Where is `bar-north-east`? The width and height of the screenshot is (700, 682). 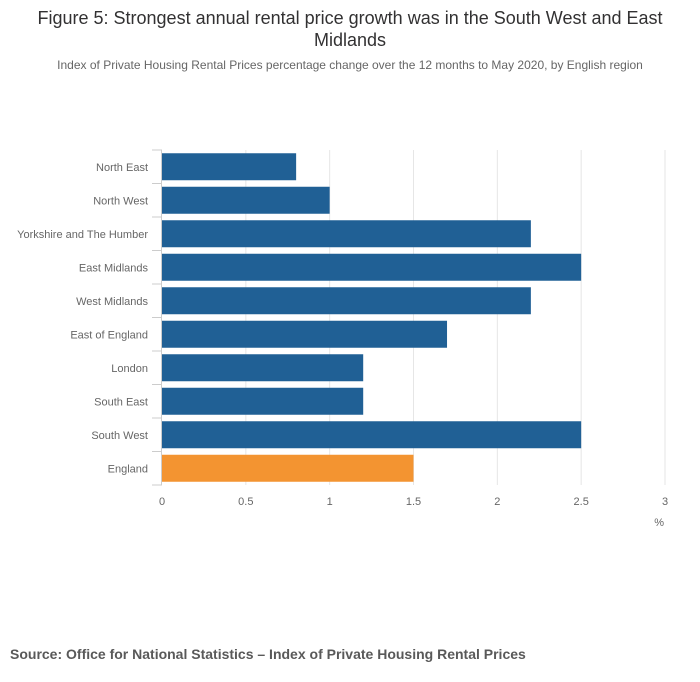
bar-north-east is located at coordinates (229, 167).